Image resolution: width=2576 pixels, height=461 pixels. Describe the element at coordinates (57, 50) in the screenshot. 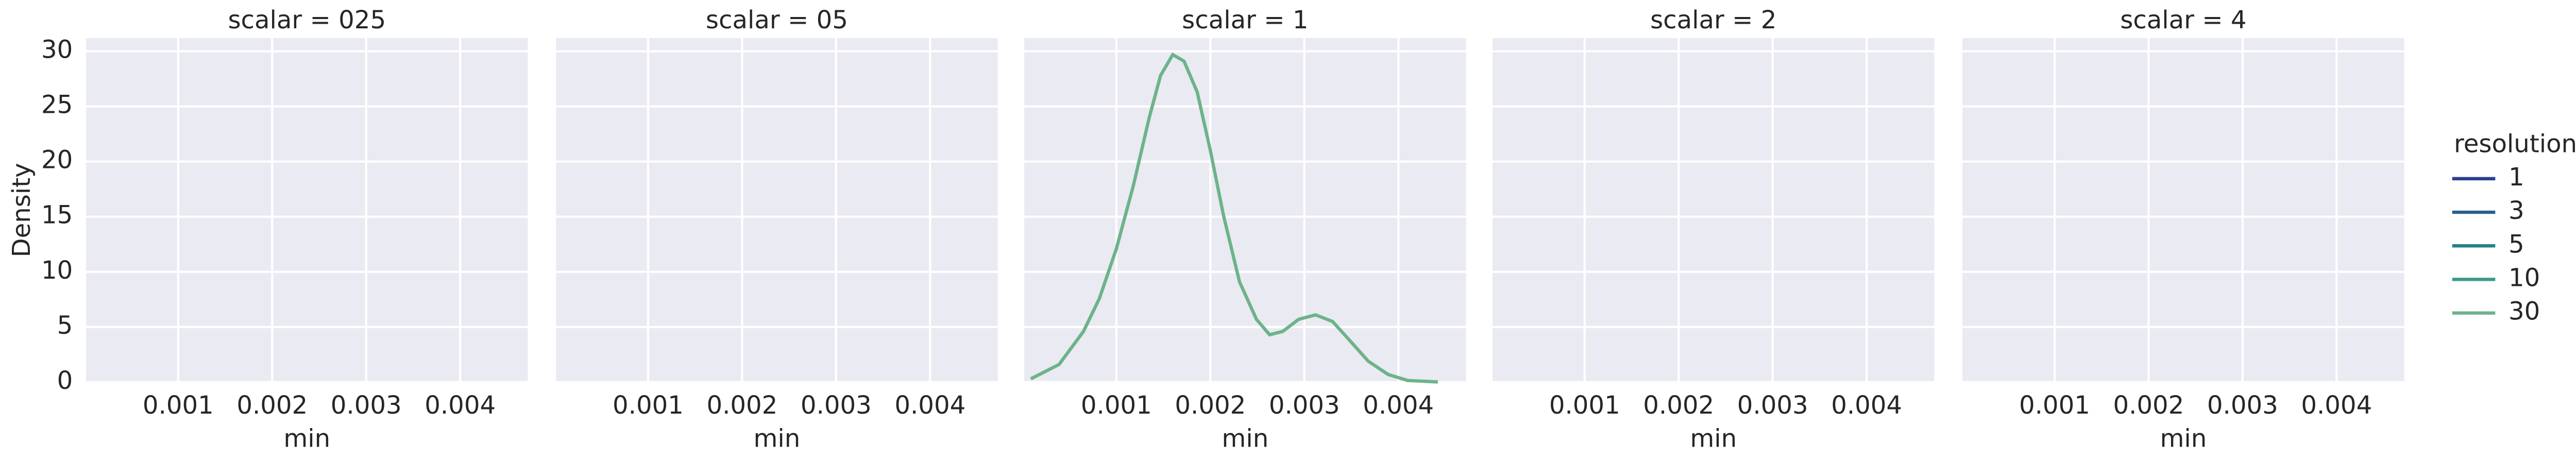

I see `y-tick-label: 30` at that location.